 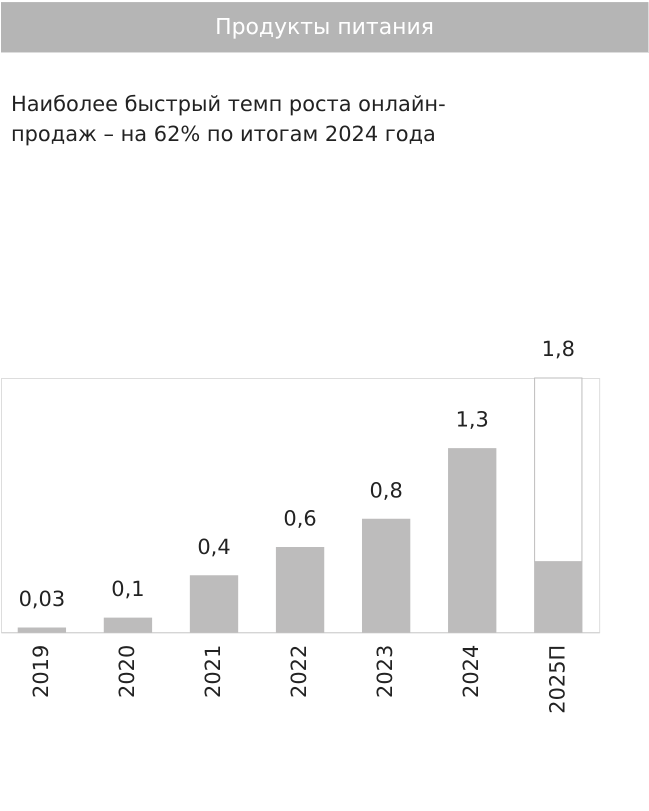 I want to click on data-label: 1,3, so click(x=472, y=420).